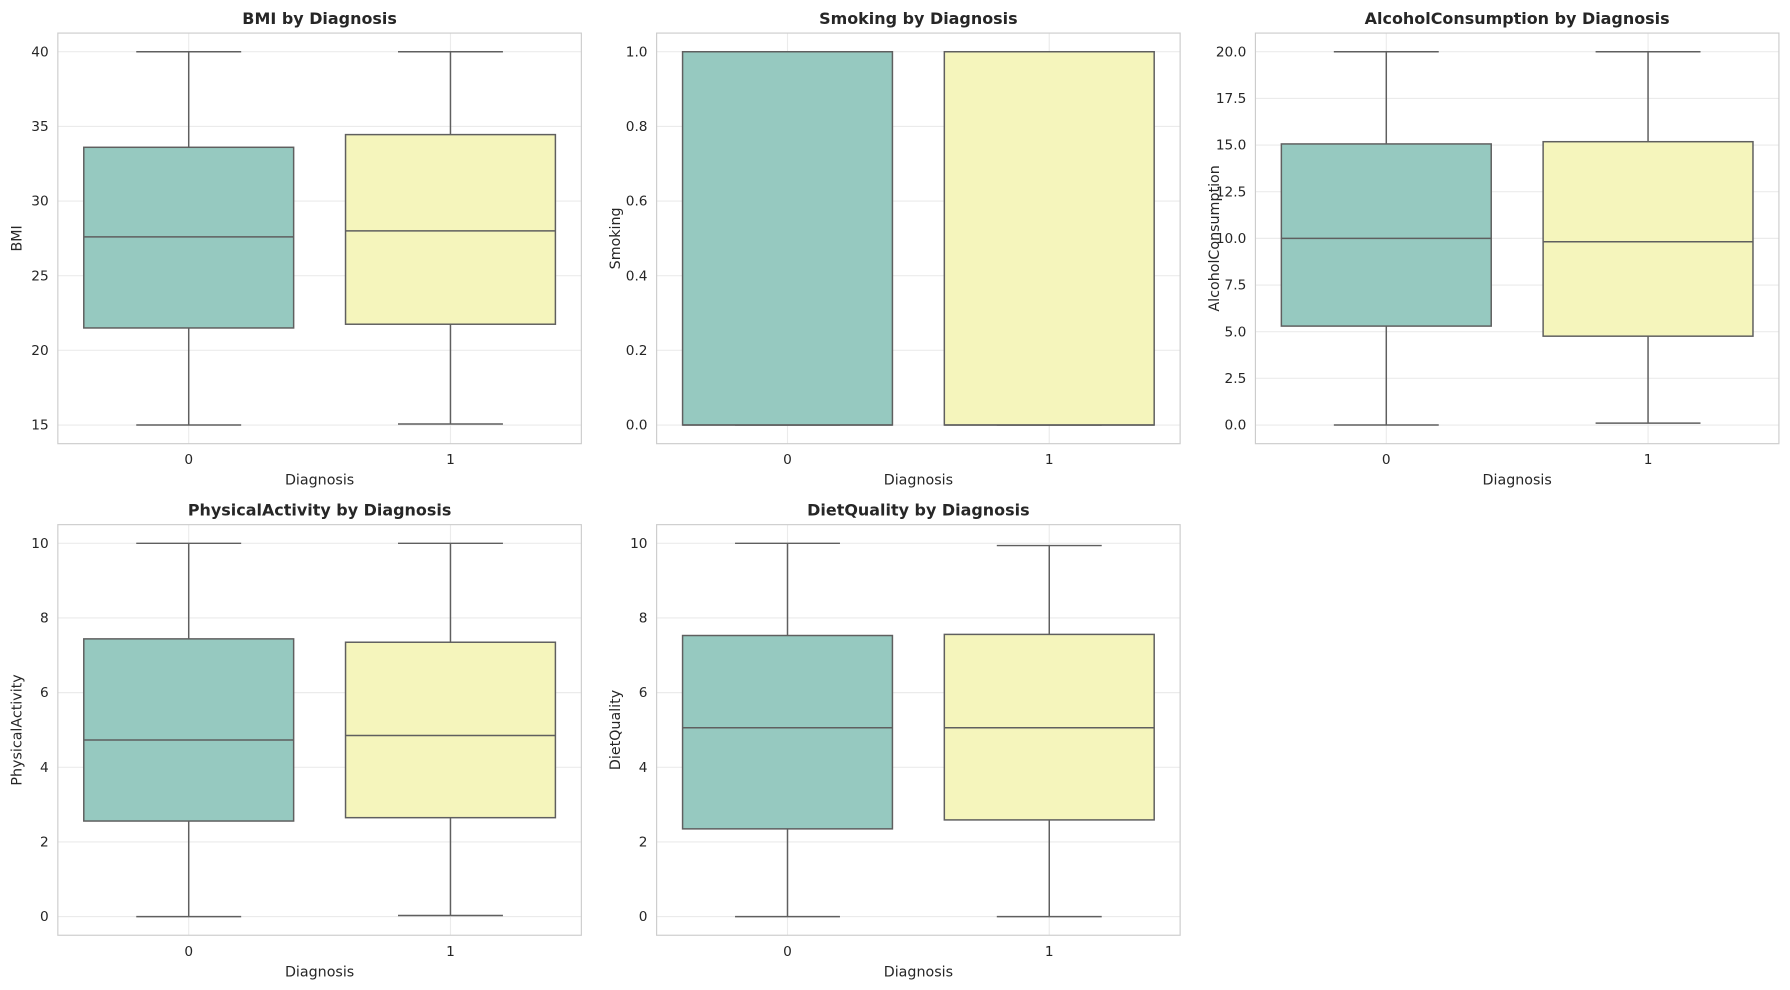 Image resolution: width=1790 pixels, height=990 pixels. Describe the element at coordinates (616, 729) in the screenshot. I see `y-axis-label: DietQuality` at that location.